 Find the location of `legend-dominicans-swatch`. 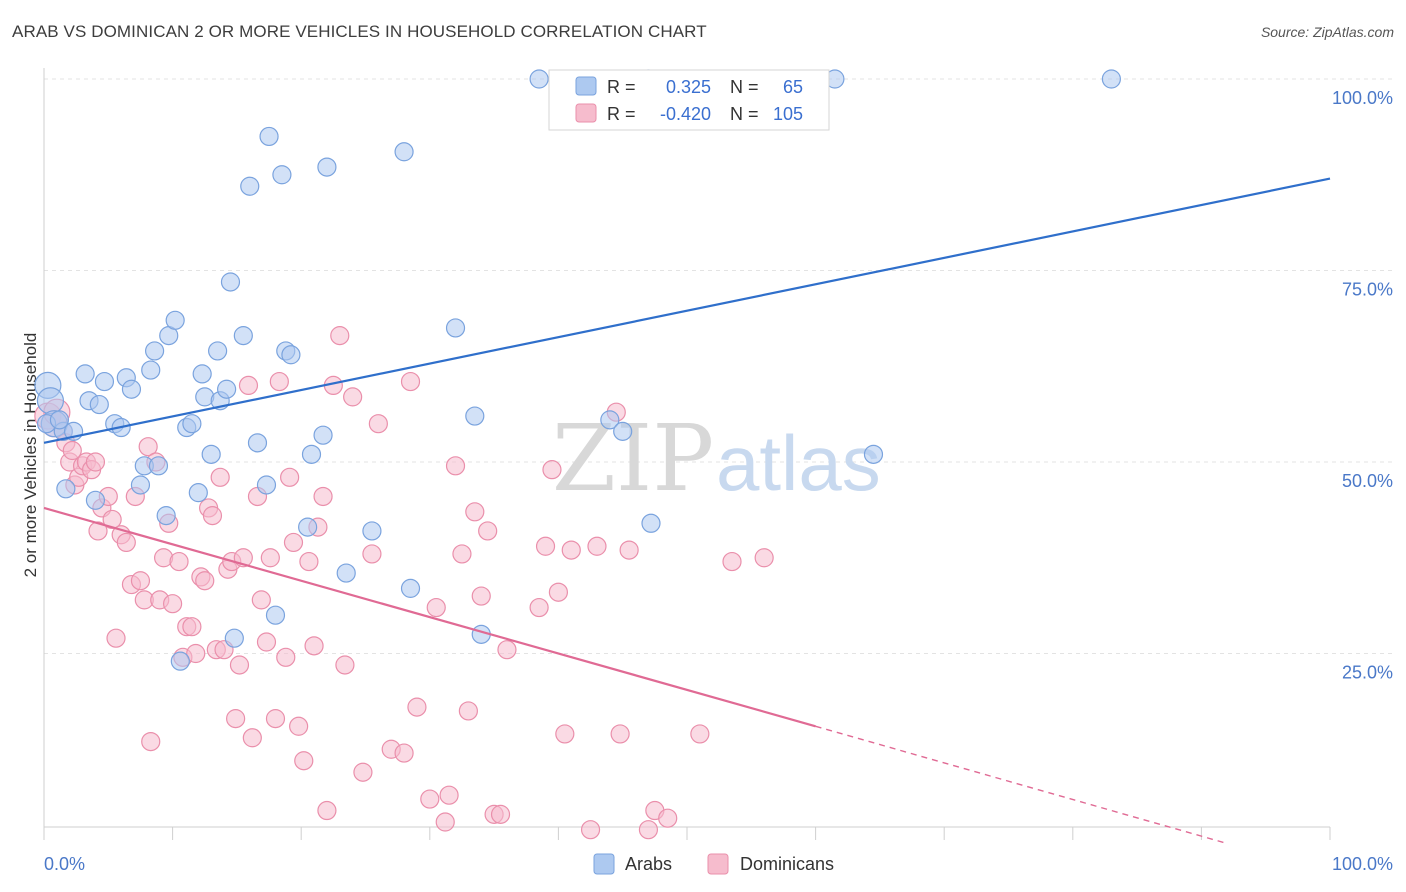

legend-dominicans-swatch is located at coordinates (586, 113).